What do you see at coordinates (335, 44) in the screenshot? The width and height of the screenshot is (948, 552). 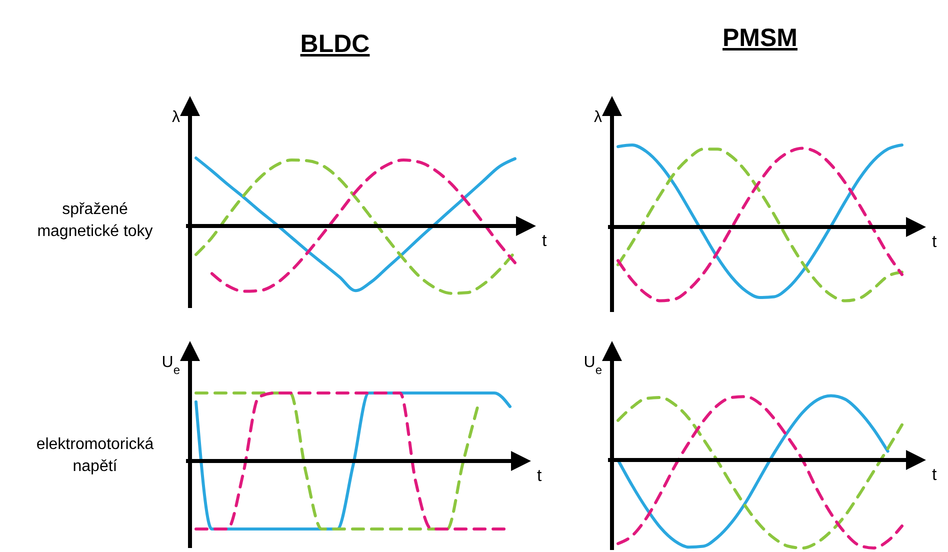 I see `chart-title: BLDC` at bounding box center [335, 44].